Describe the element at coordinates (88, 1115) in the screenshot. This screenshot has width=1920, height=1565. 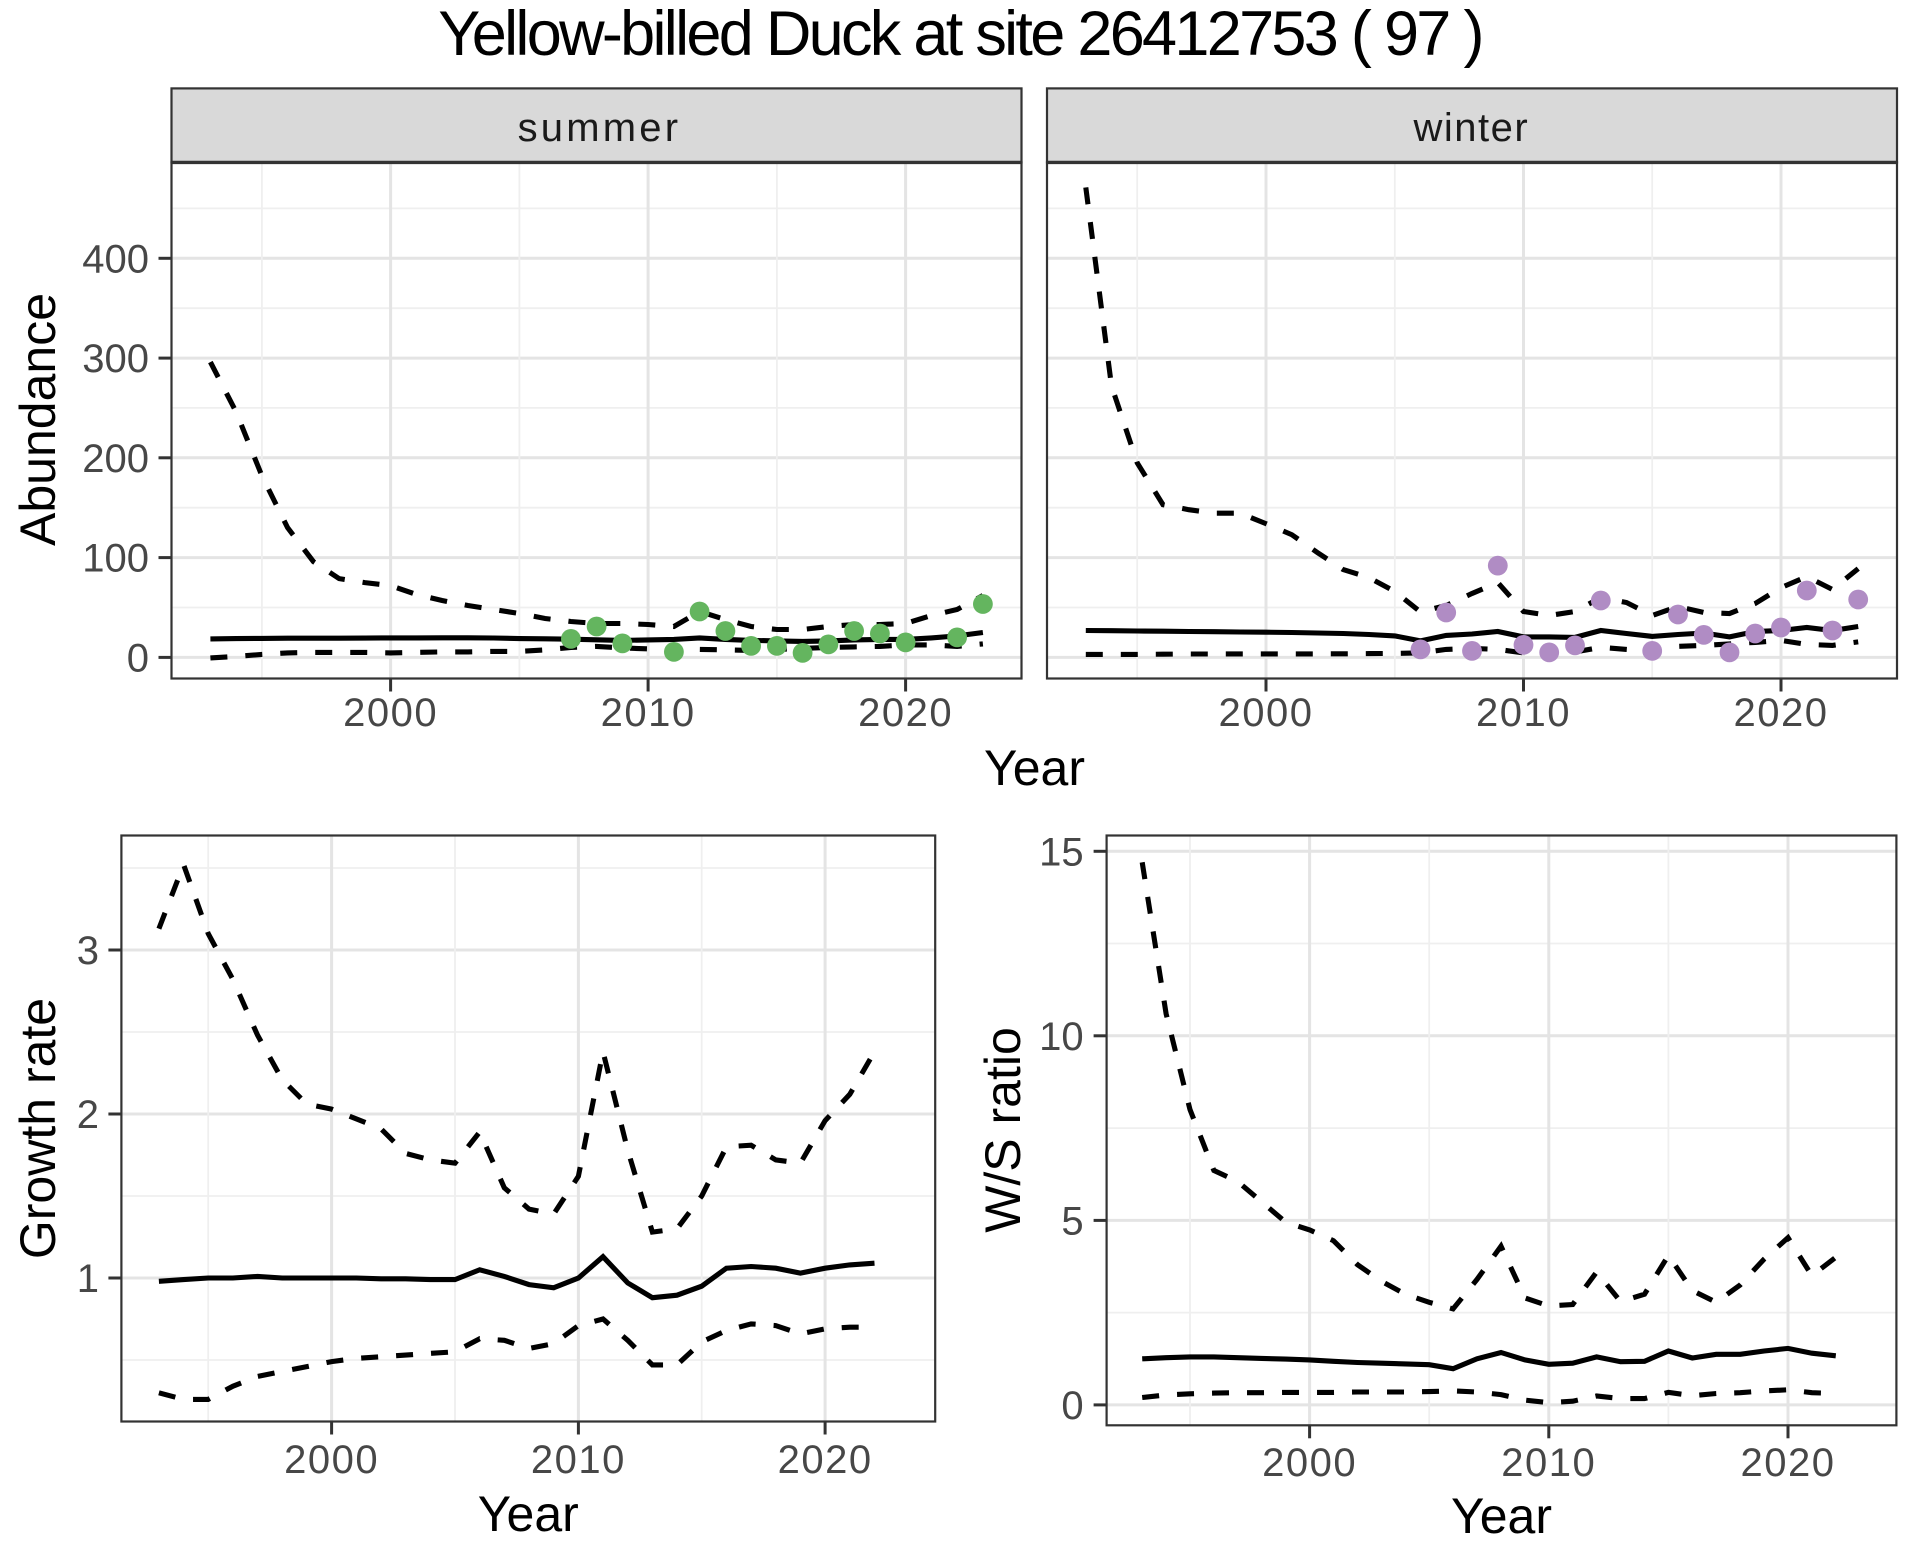
I see `svg-text: 2` at that location.